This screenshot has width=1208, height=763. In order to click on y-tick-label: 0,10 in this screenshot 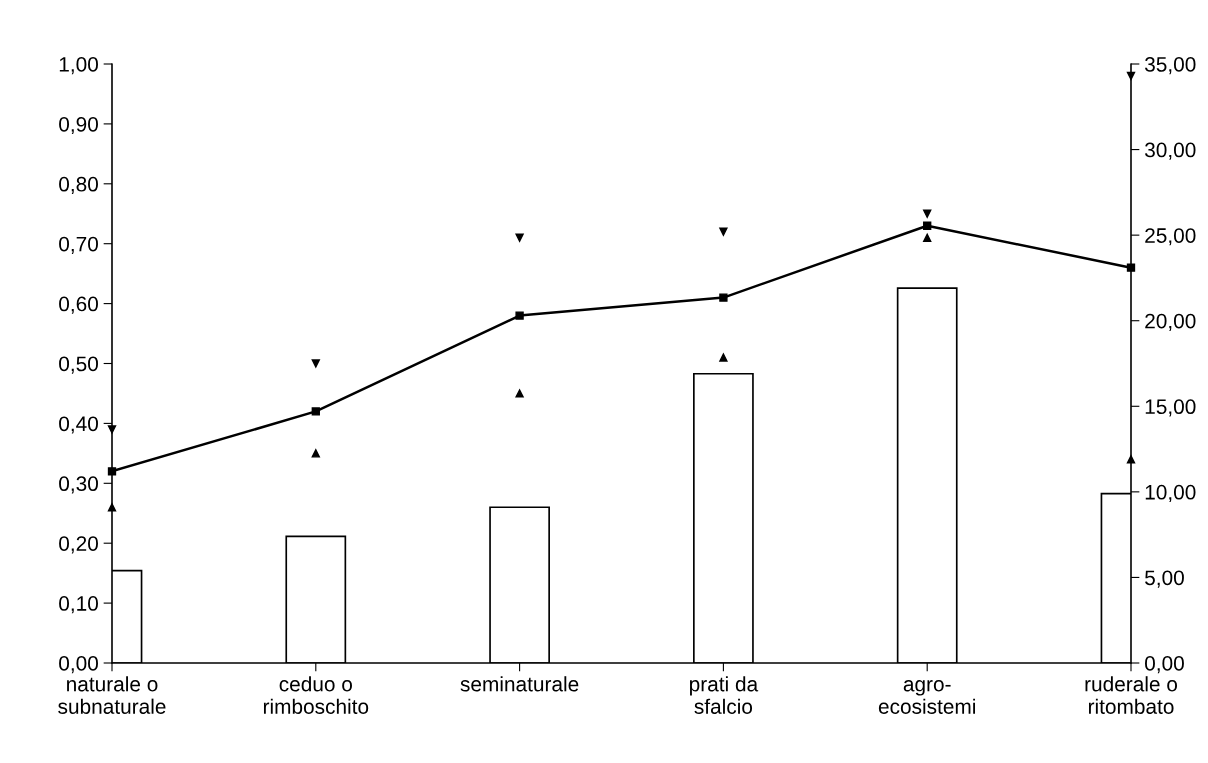, I will do `click(78, 605)`.